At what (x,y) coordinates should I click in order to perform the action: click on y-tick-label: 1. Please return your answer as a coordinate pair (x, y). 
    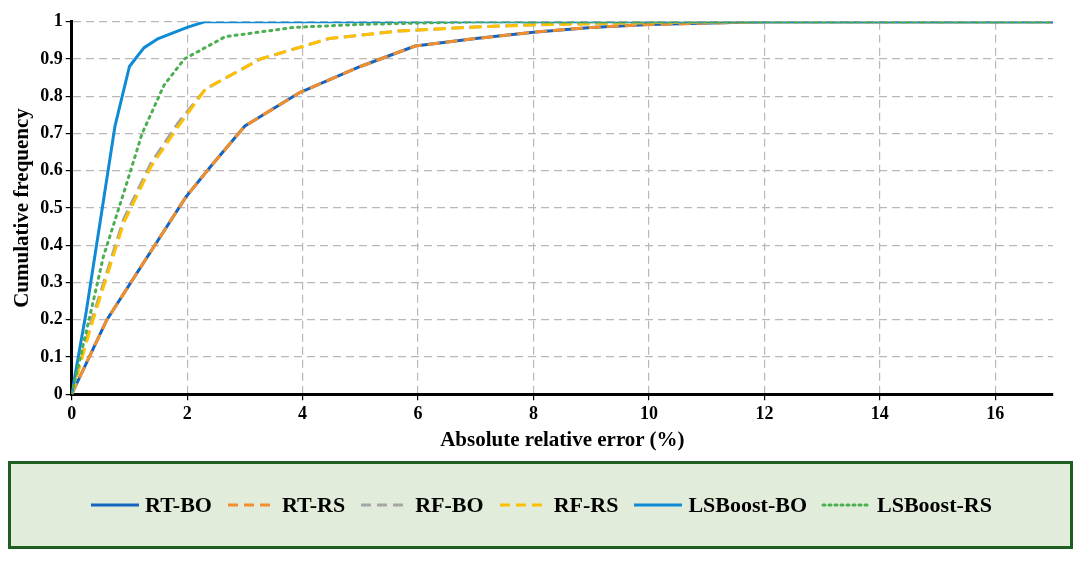
    Looking at the image, I should click on (58, 20).